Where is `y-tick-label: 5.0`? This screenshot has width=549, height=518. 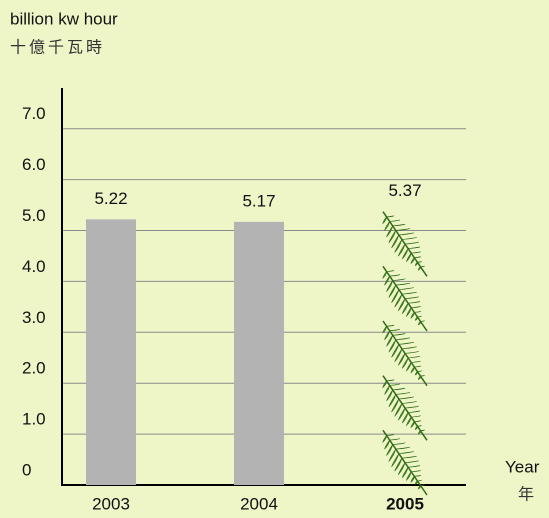
y-tick-label: 5.0 is located at coordinates (34, 215).